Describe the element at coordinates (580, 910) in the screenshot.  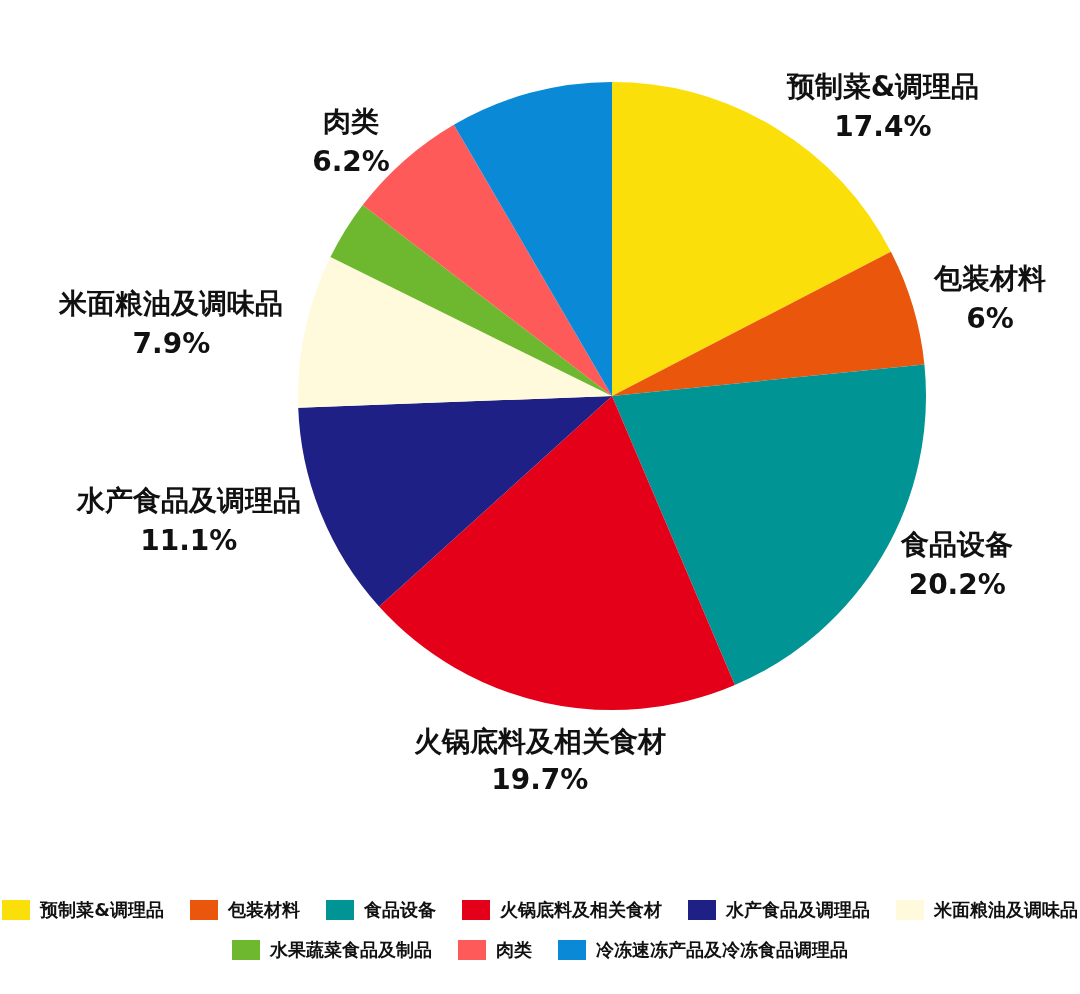
I see `legend-label: 火锅底料及相关食材` at that location.